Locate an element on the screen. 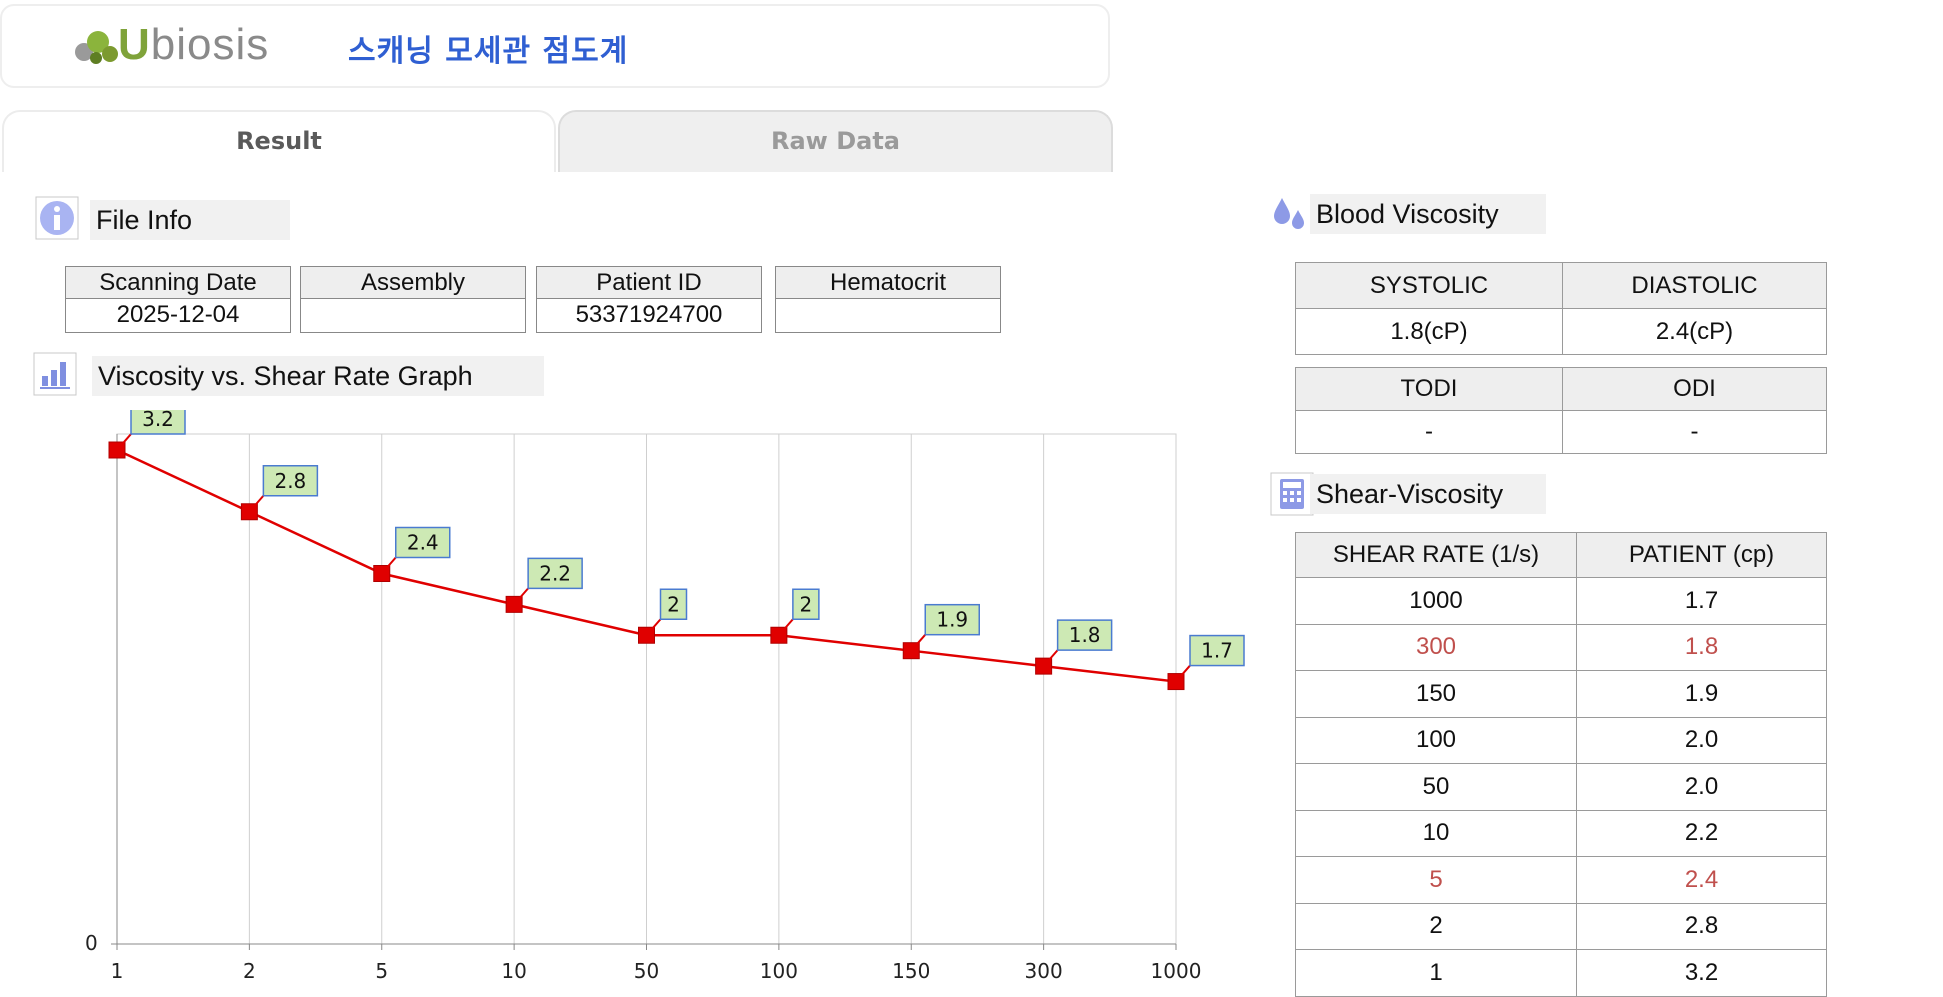 Image resolution: width=1943 pixels, height=997 pixels. info-icon is located at coordinates (57, 218).